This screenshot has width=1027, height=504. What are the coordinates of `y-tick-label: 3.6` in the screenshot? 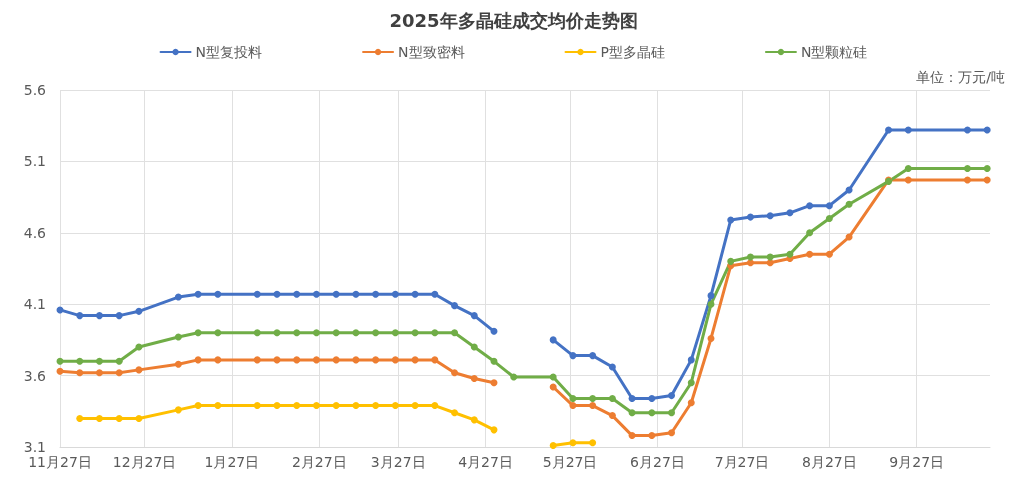 It's located at (35, 375).